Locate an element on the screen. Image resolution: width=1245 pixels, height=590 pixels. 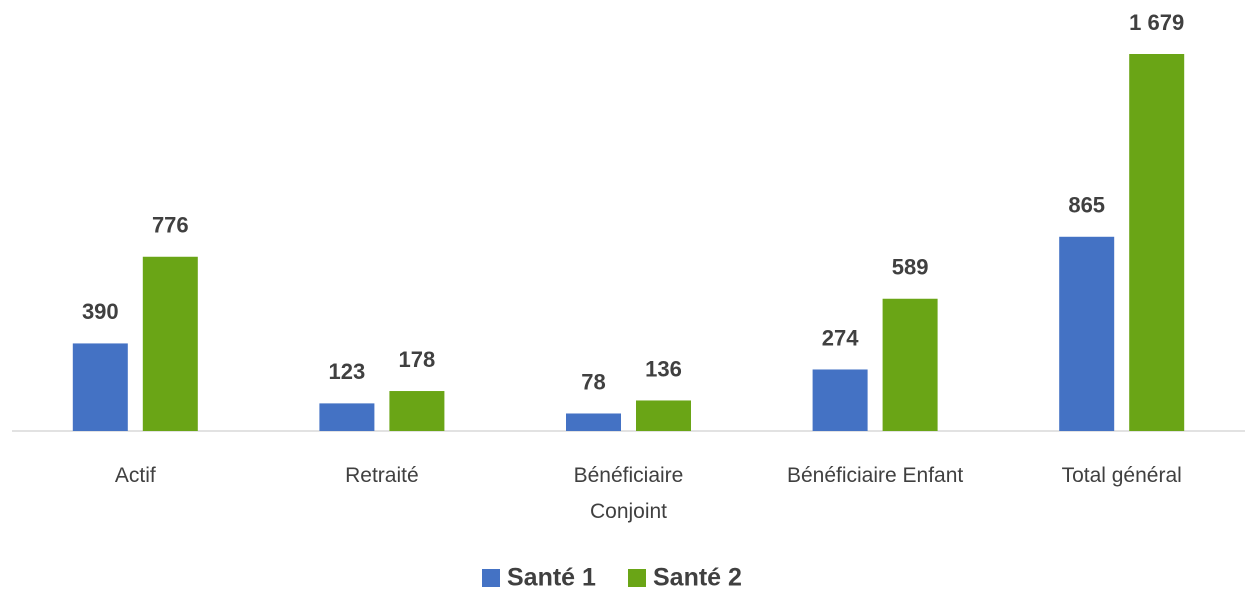
data-label: 178 is located at coordinates (417, 359).